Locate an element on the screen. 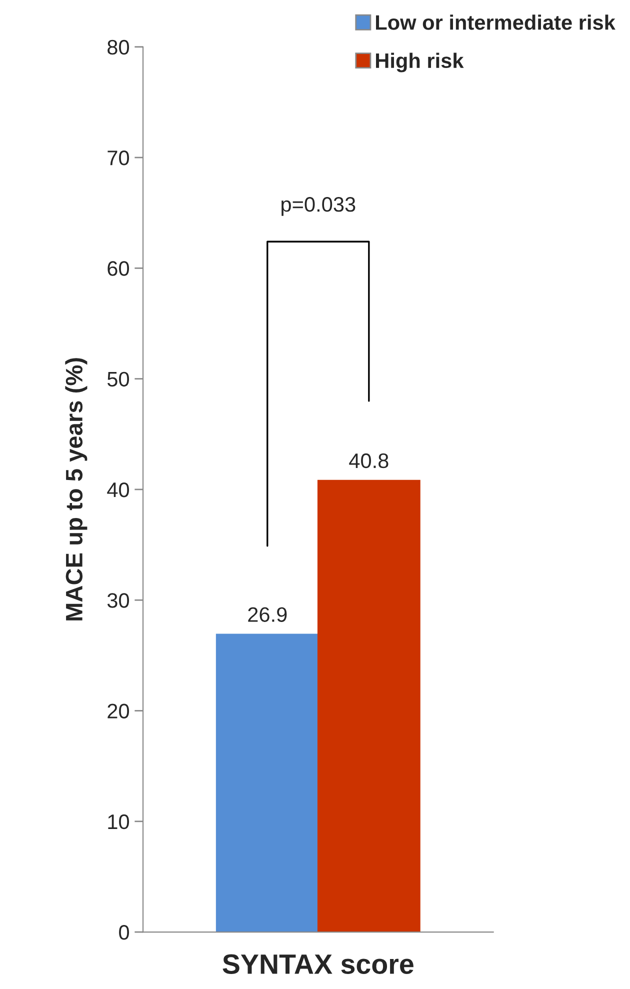  y-tick-label: 30 is located at coordinates (118, 600).